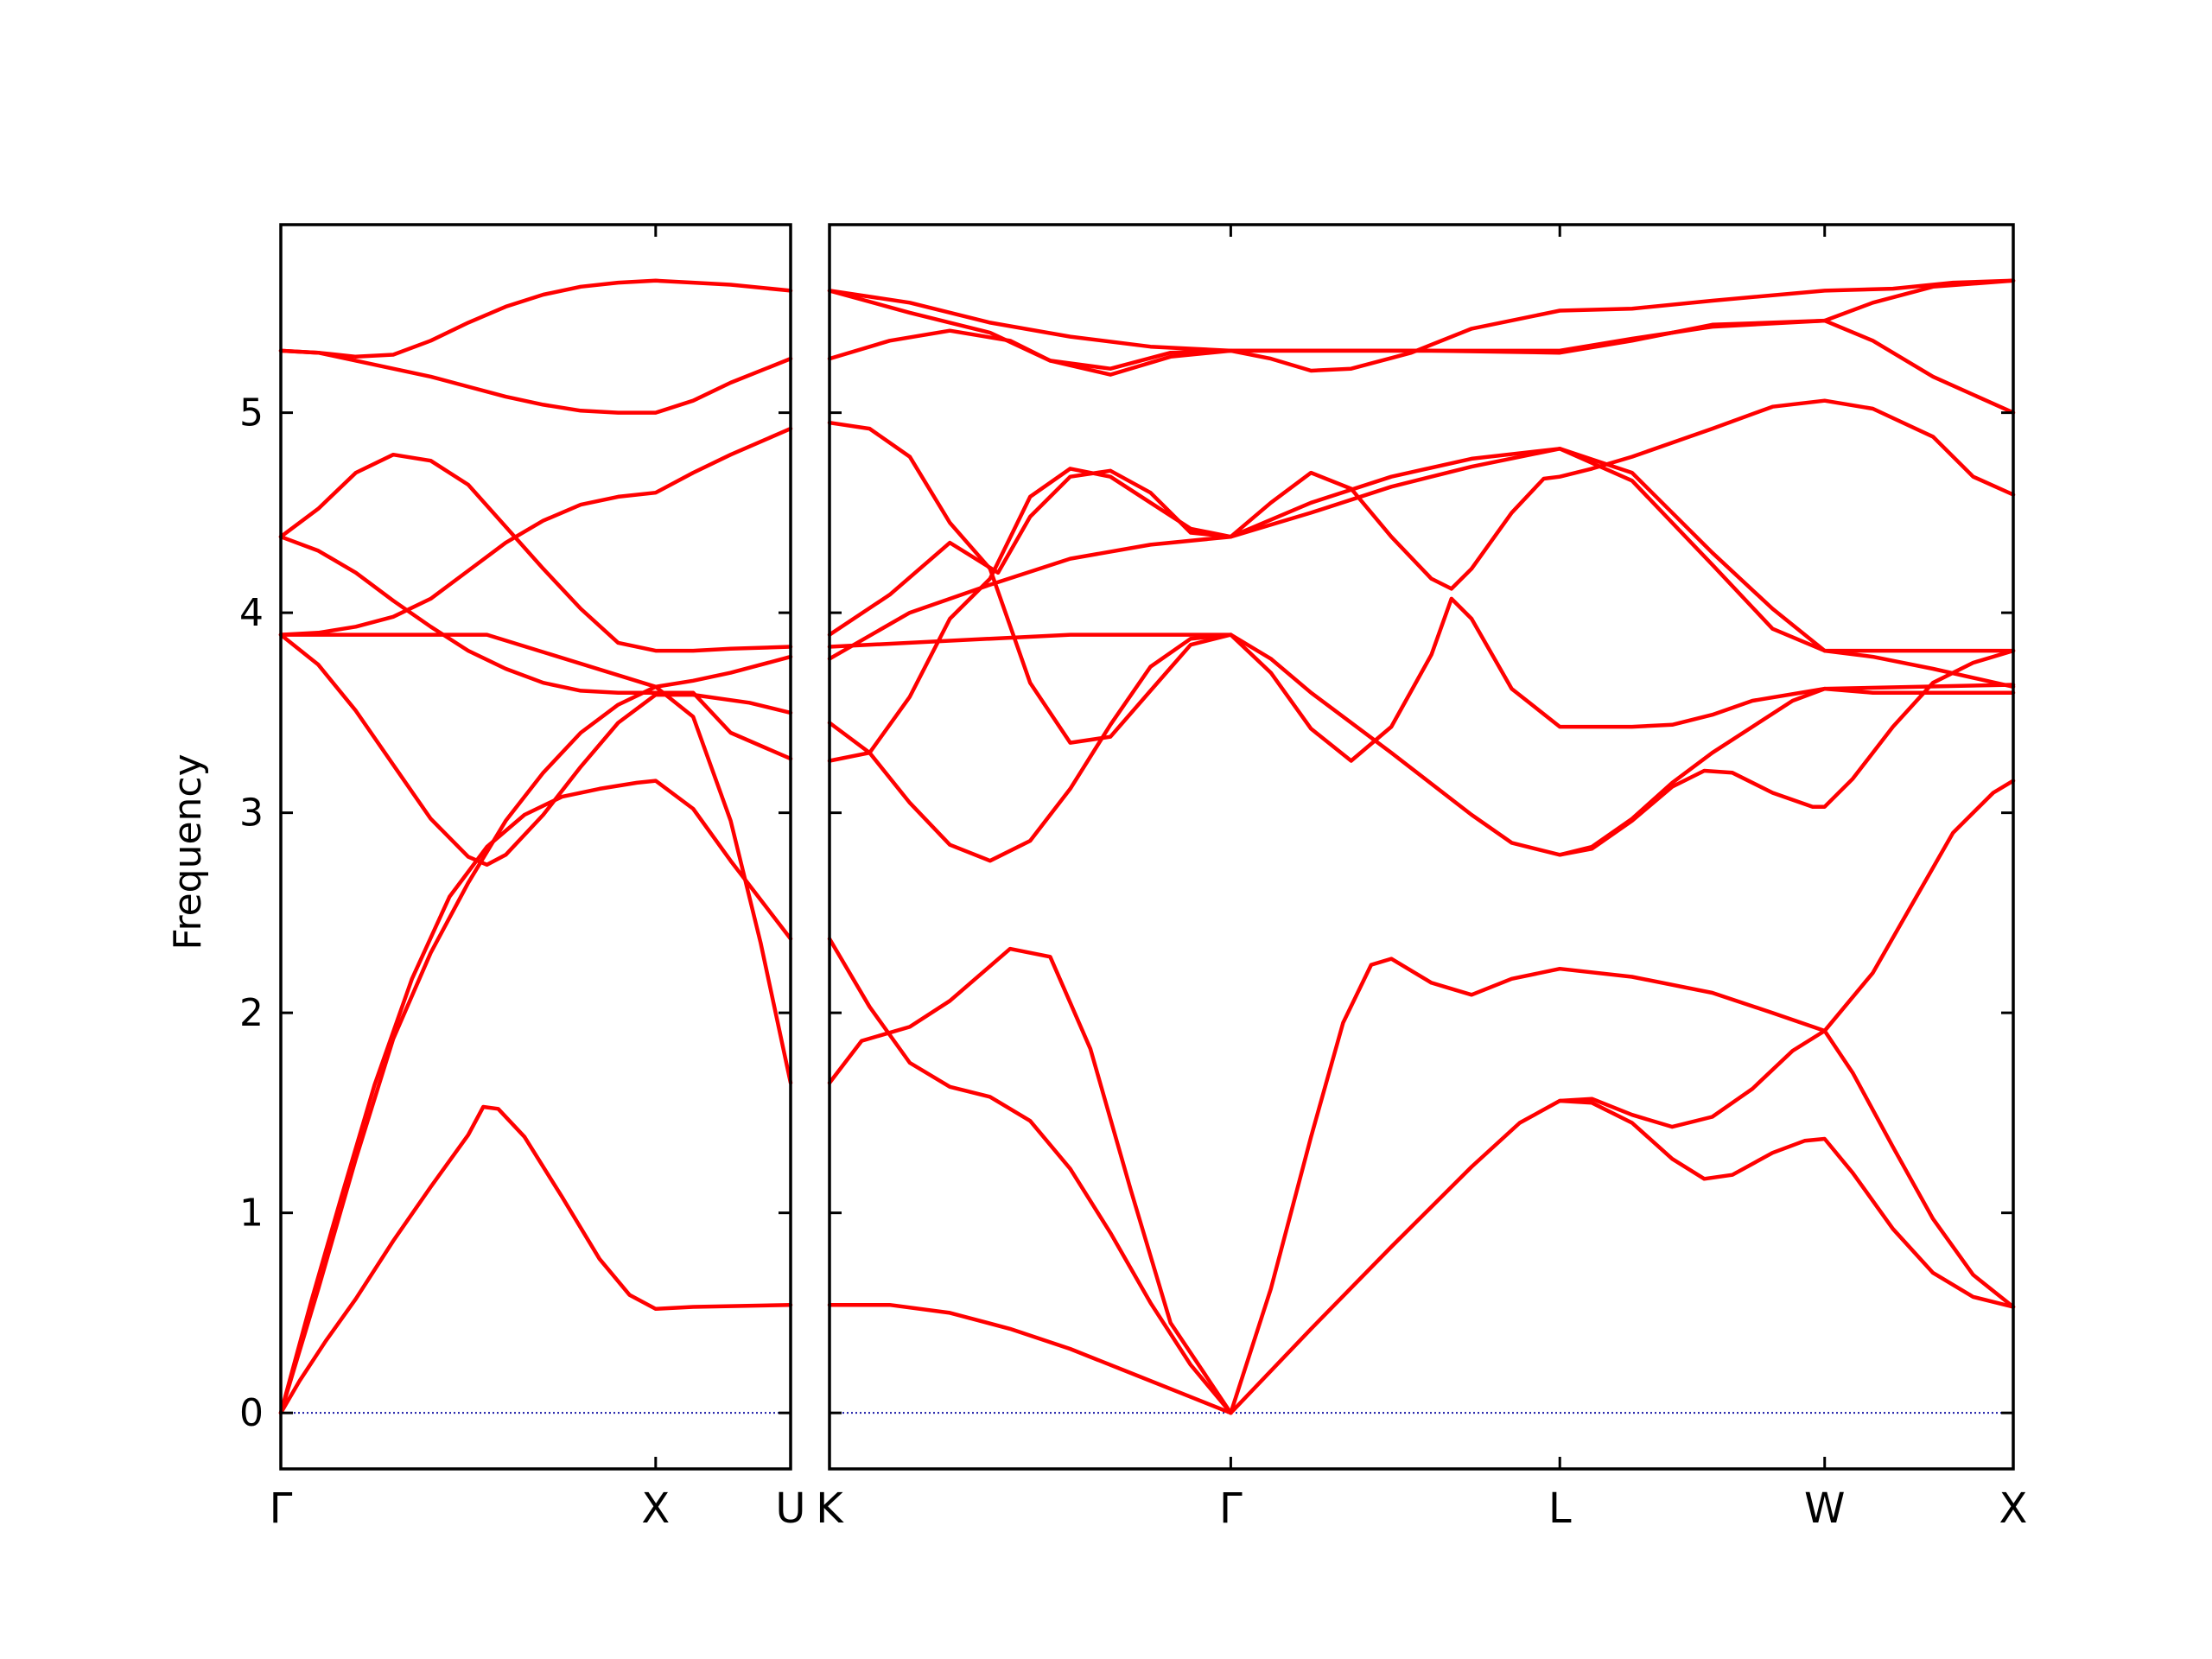 The width and height of the screenshot is (2212, 1659). What do you see at coordinates (1824, 1508) in the screenshot?
I see `kpoint-label: W` at bounding box center [1824, 1508].